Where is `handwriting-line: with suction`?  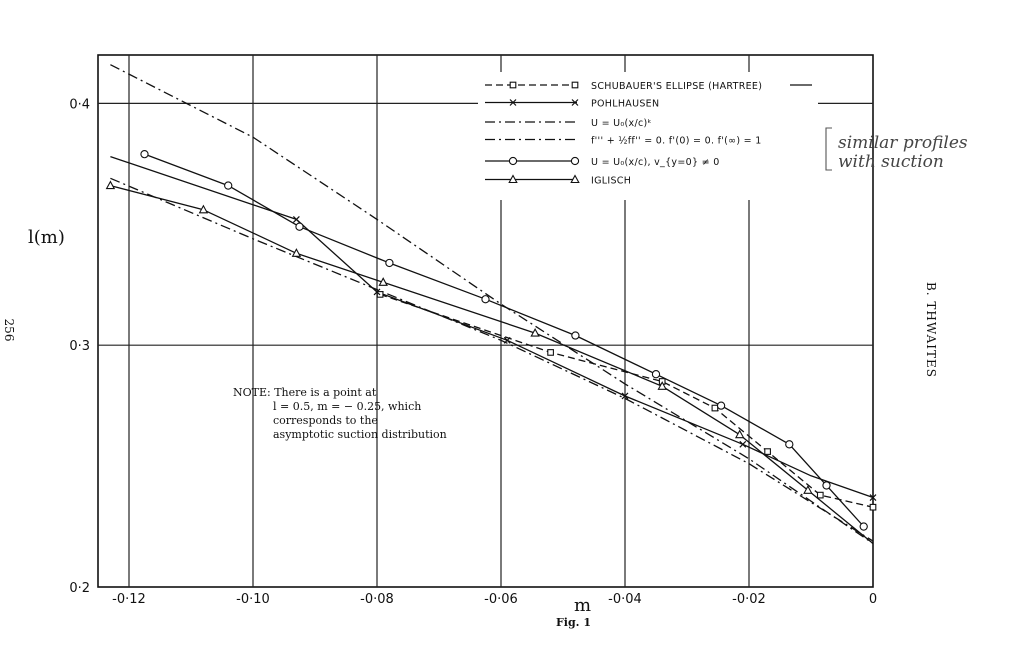 handwriting-line: with suction is located at coordinates (891, 162).